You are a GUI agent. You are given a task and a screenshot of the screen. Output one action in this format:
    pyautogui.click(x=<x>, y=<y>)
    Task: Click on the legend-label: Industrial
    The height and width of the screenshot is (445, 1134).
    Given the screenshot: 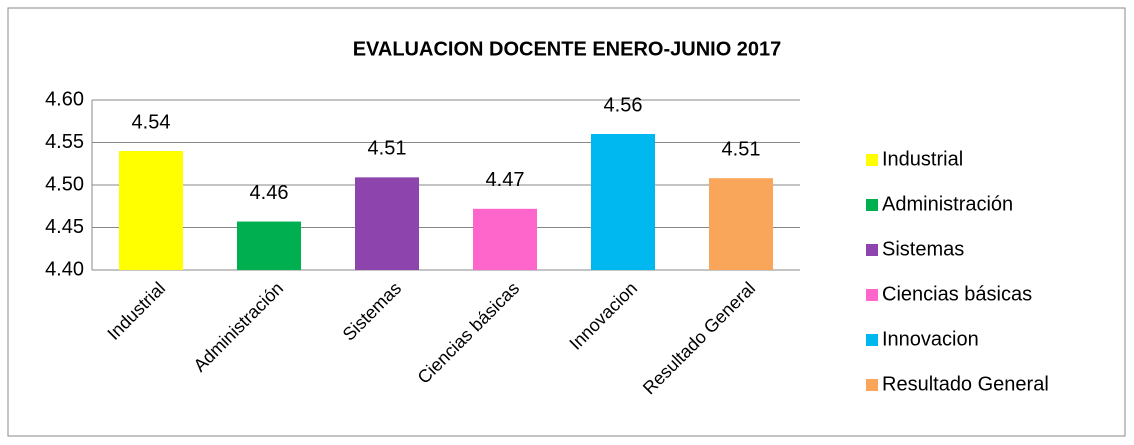 What is the action you would take?
    pyautogui.click(x=922, y=159)
    